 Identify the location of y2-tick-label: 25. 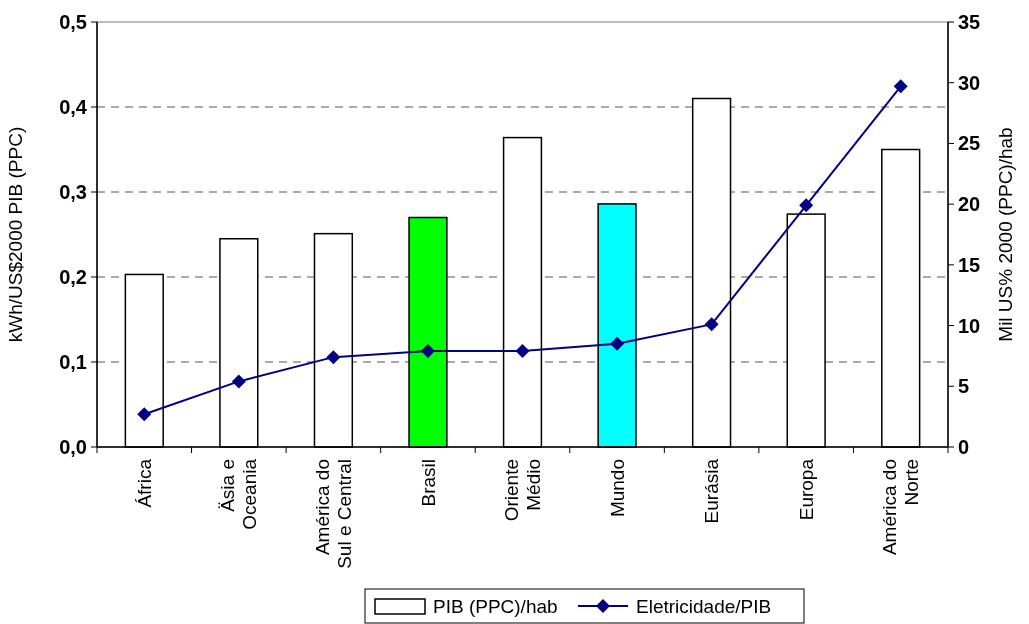
(969, 143).